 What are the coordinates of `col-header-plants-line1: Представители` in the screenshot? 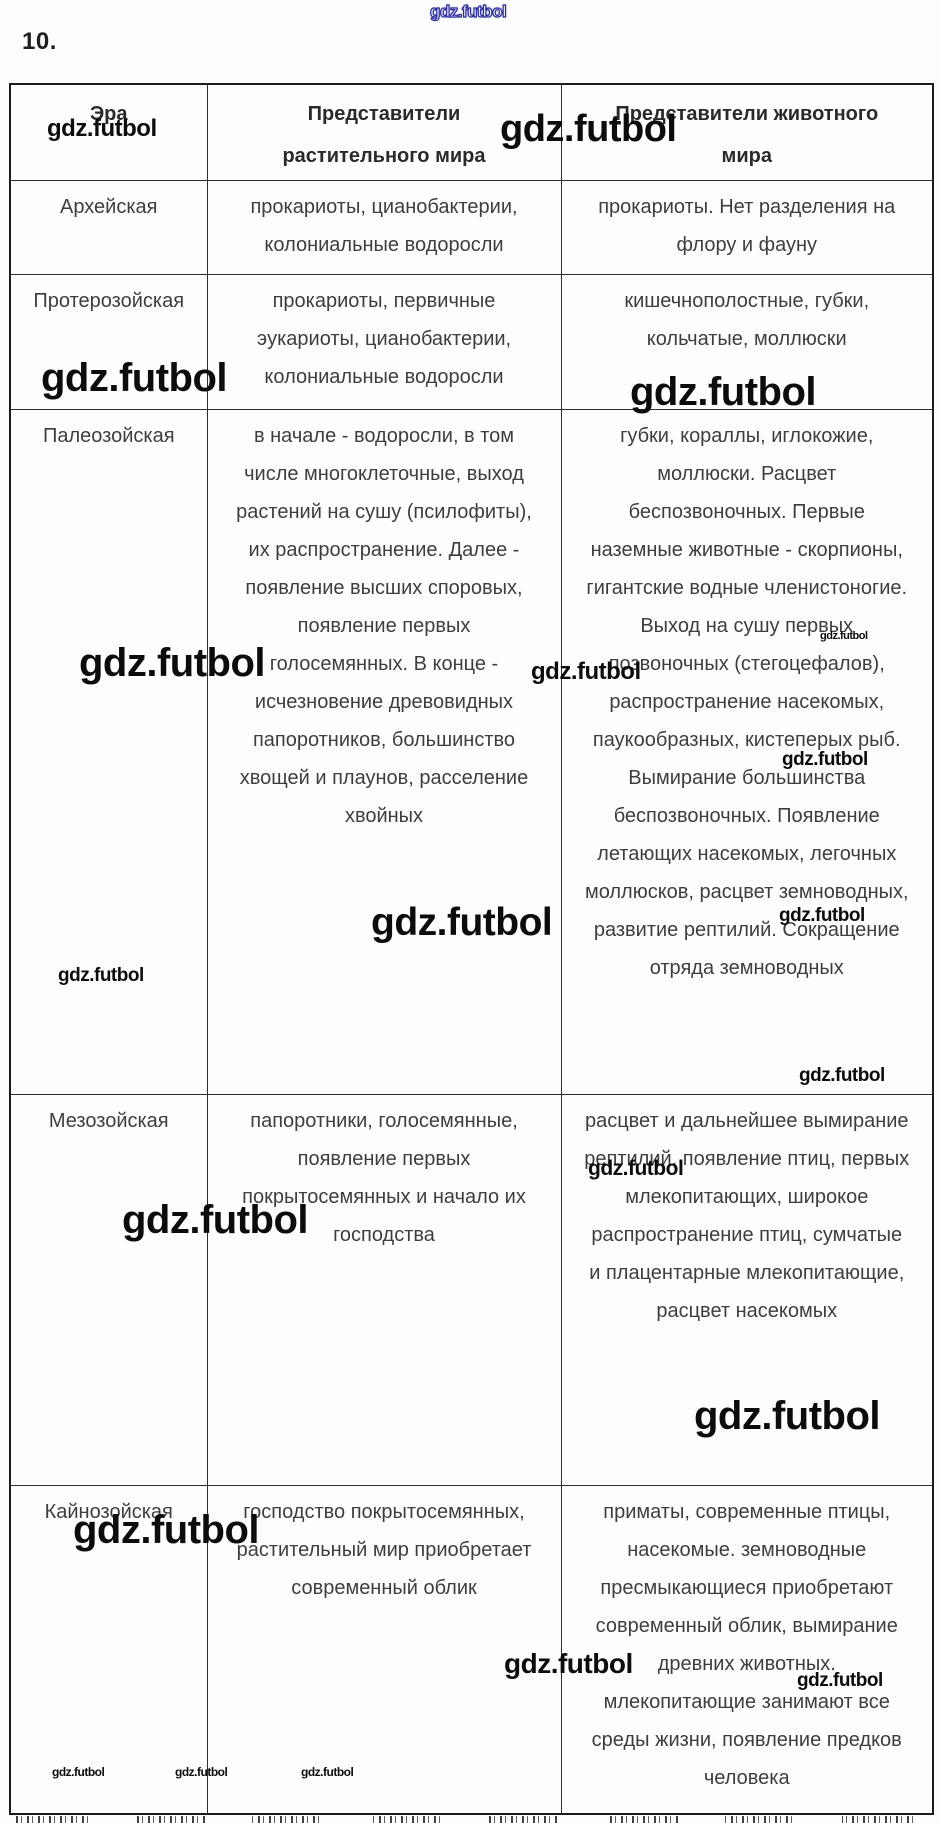 It's located at (384, 114).